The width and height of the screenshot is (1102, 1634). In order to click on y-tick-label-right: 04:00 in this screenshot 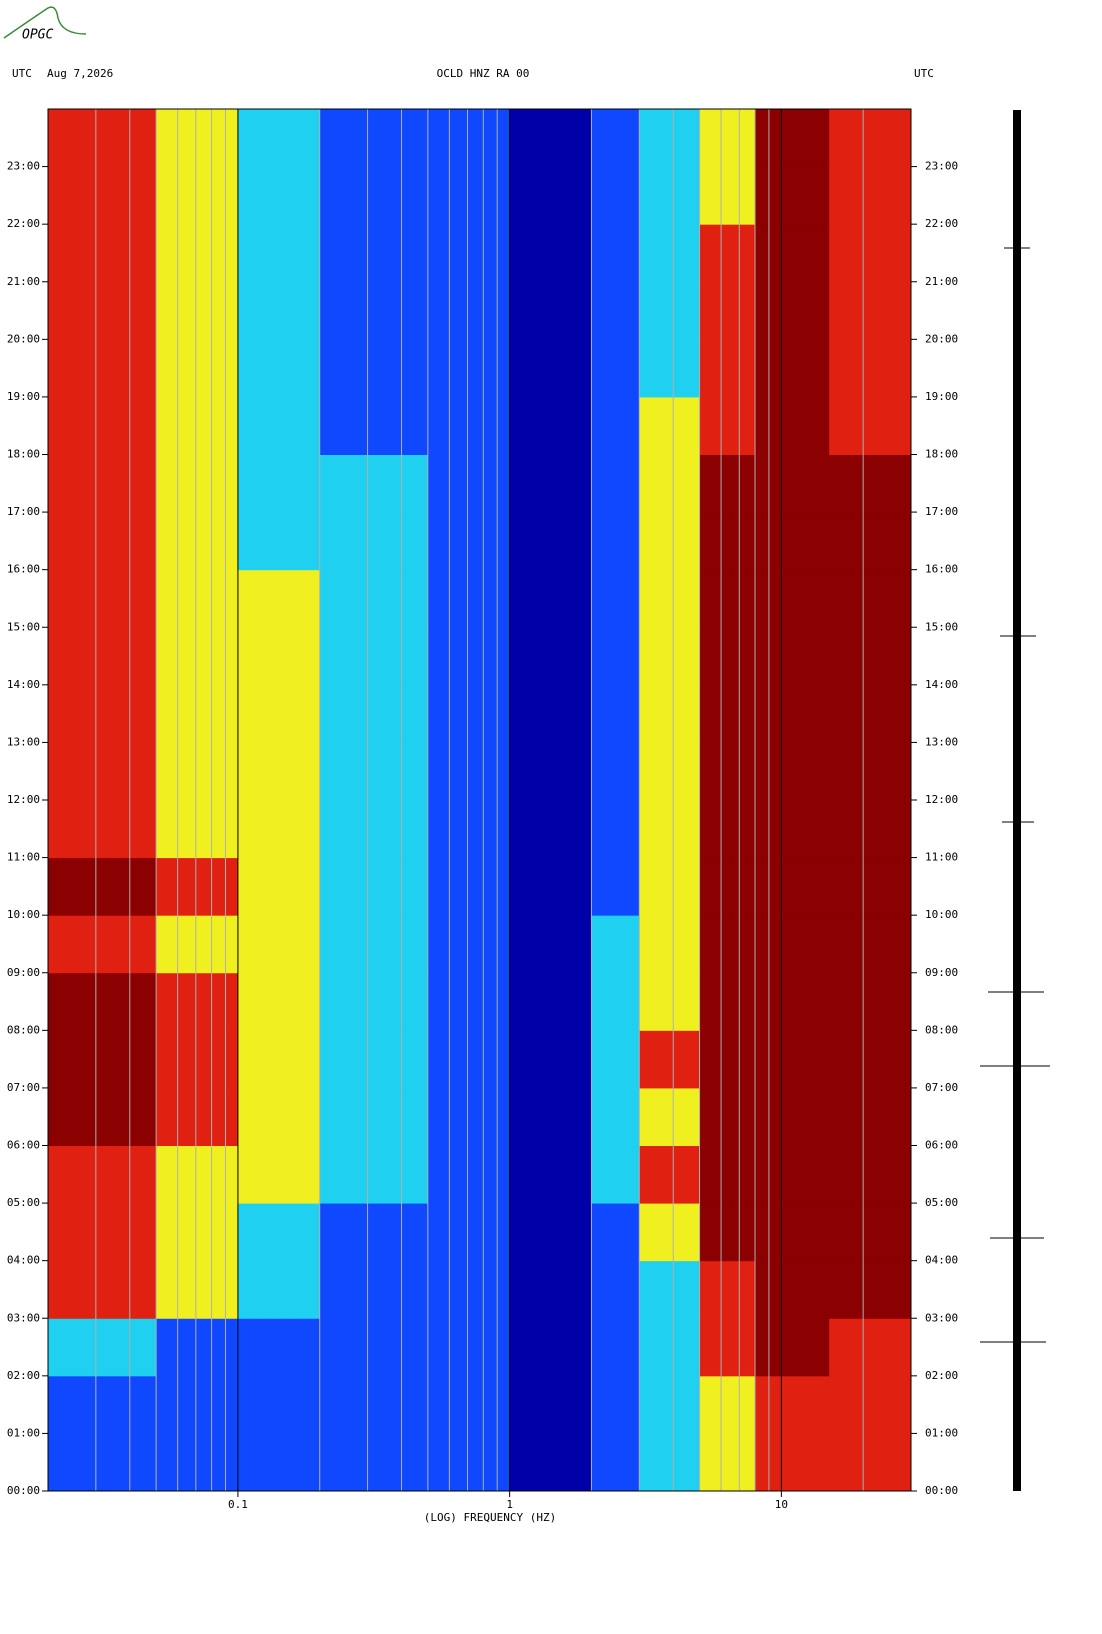, I will do `click(941, 1260)`.